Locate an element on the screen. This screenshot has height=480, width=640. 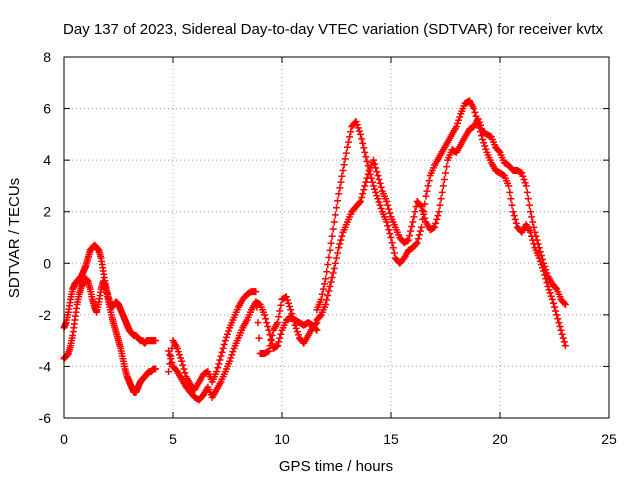
series-track-d is located at coordinates (243, 341).